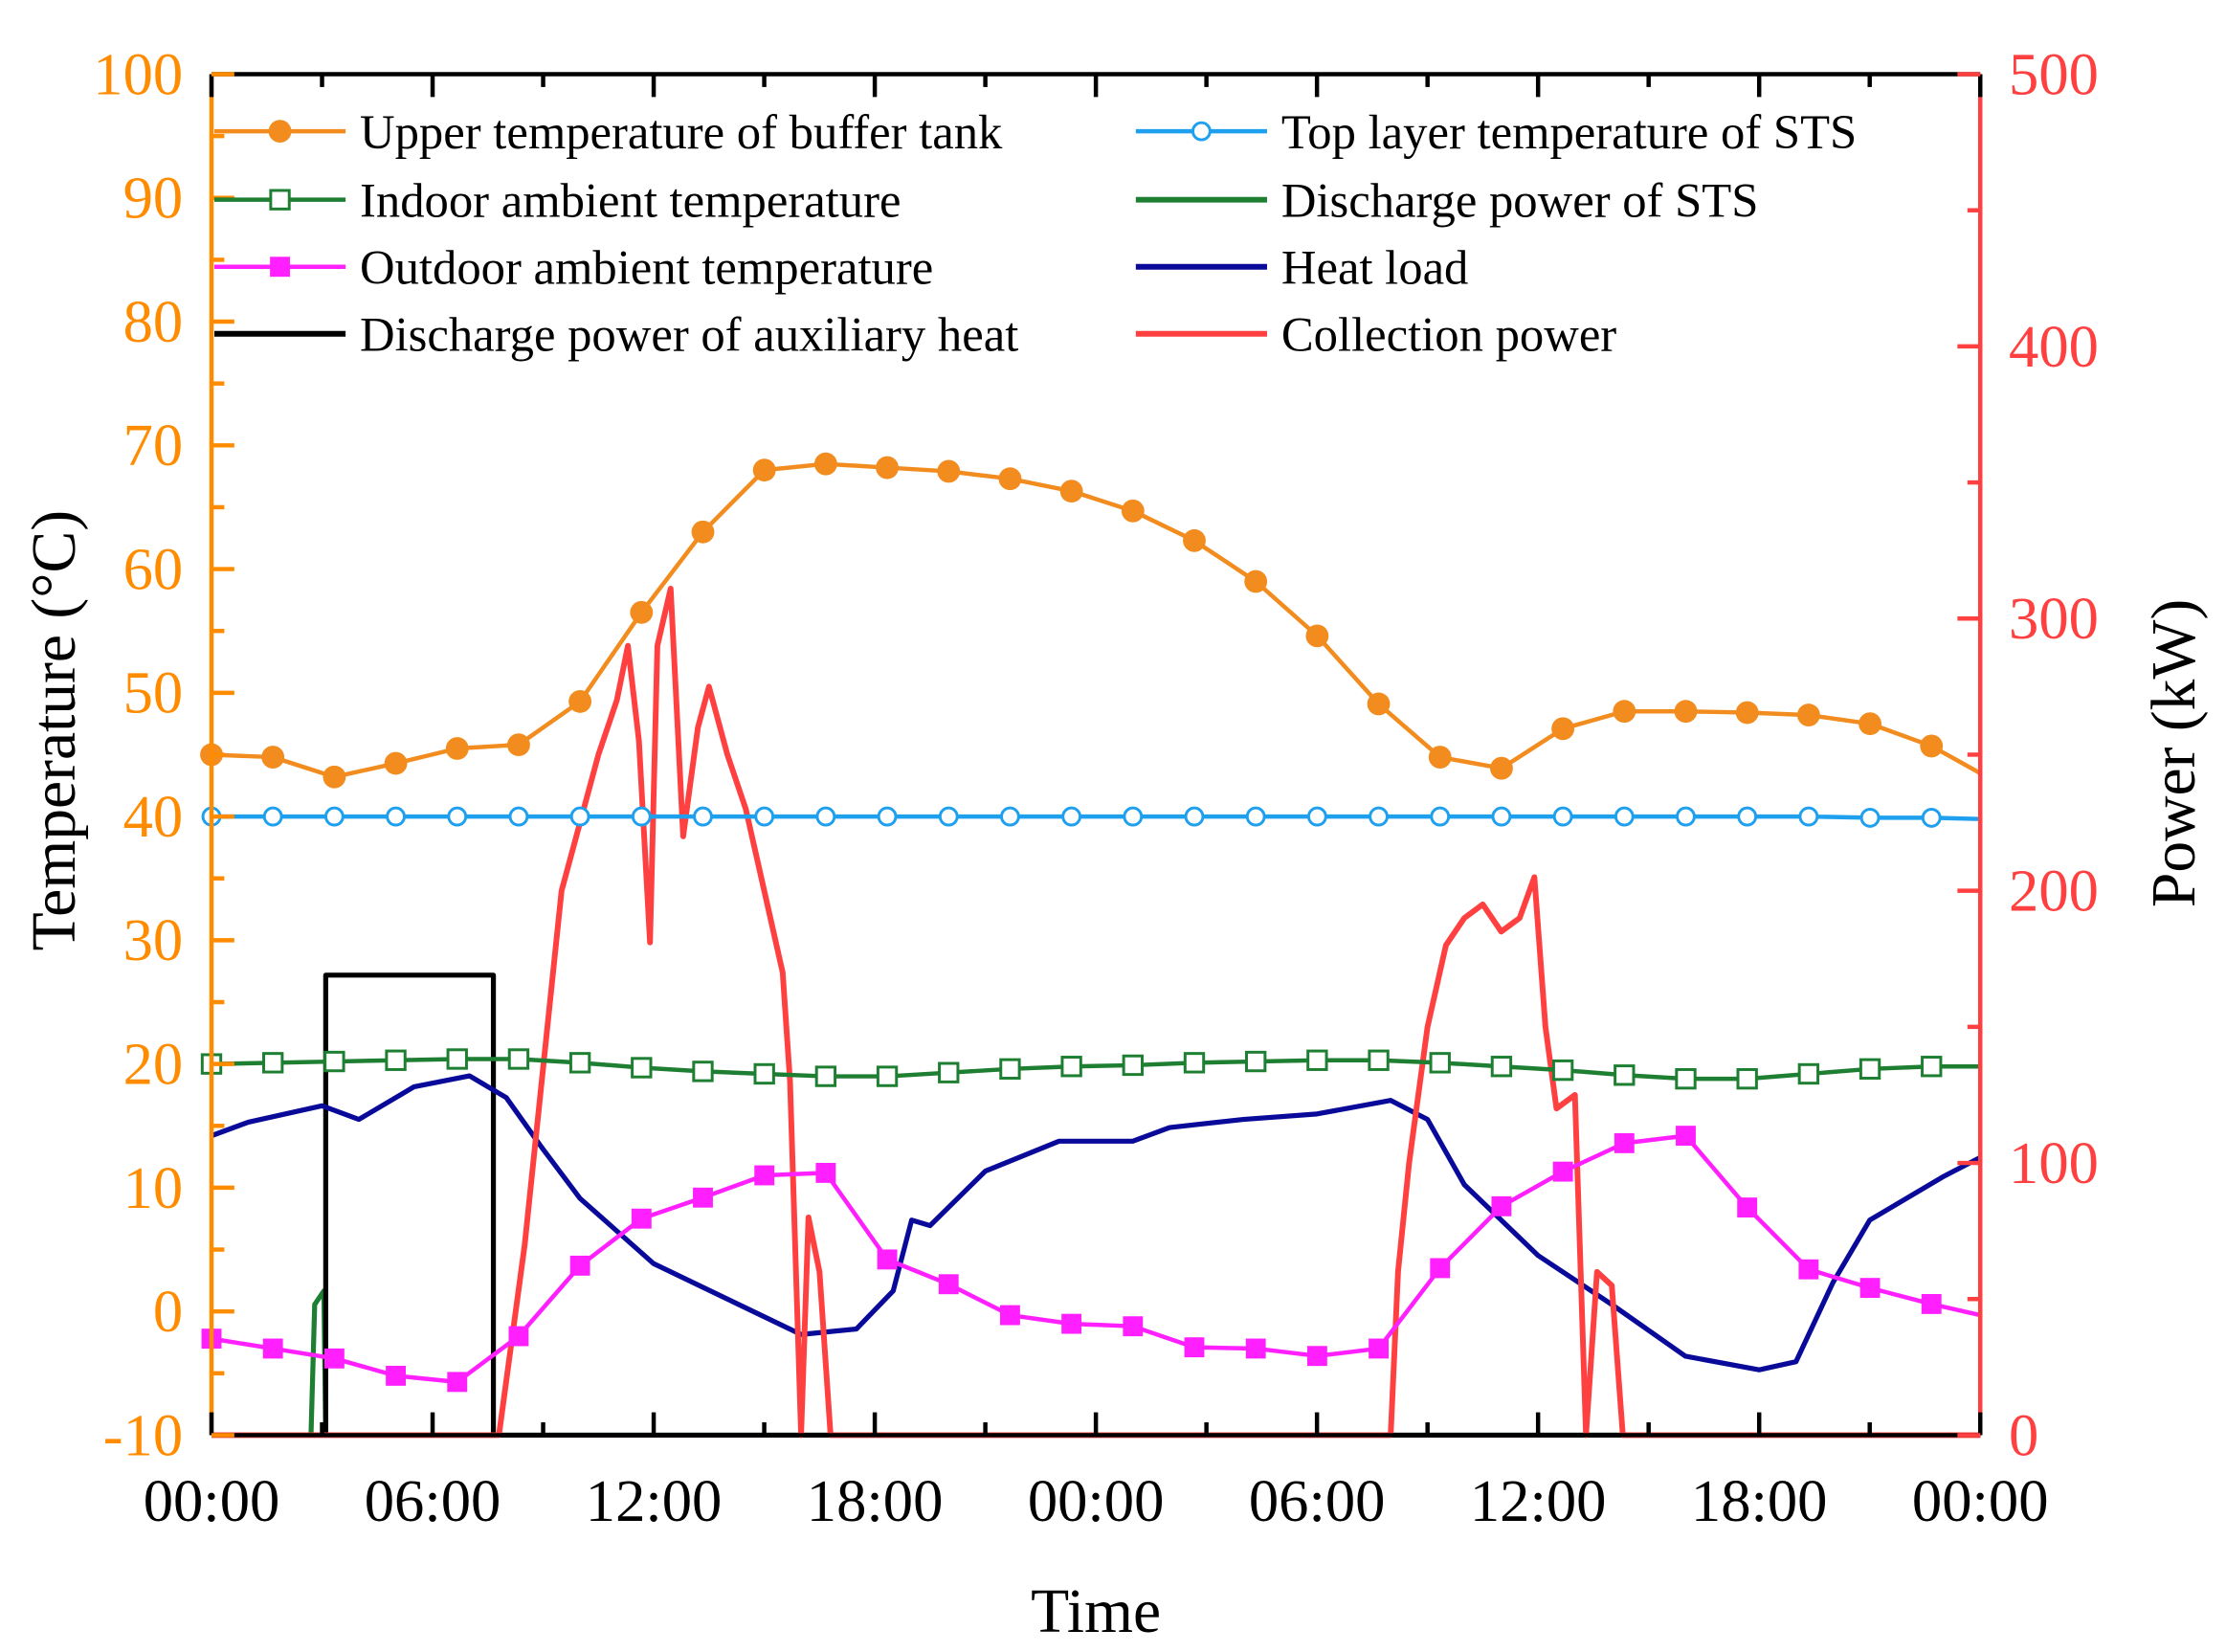  Describe the element at coordinates (1569, 132) in the screenshot. I see `legend-label: Top layer temperature of STS` at that location.